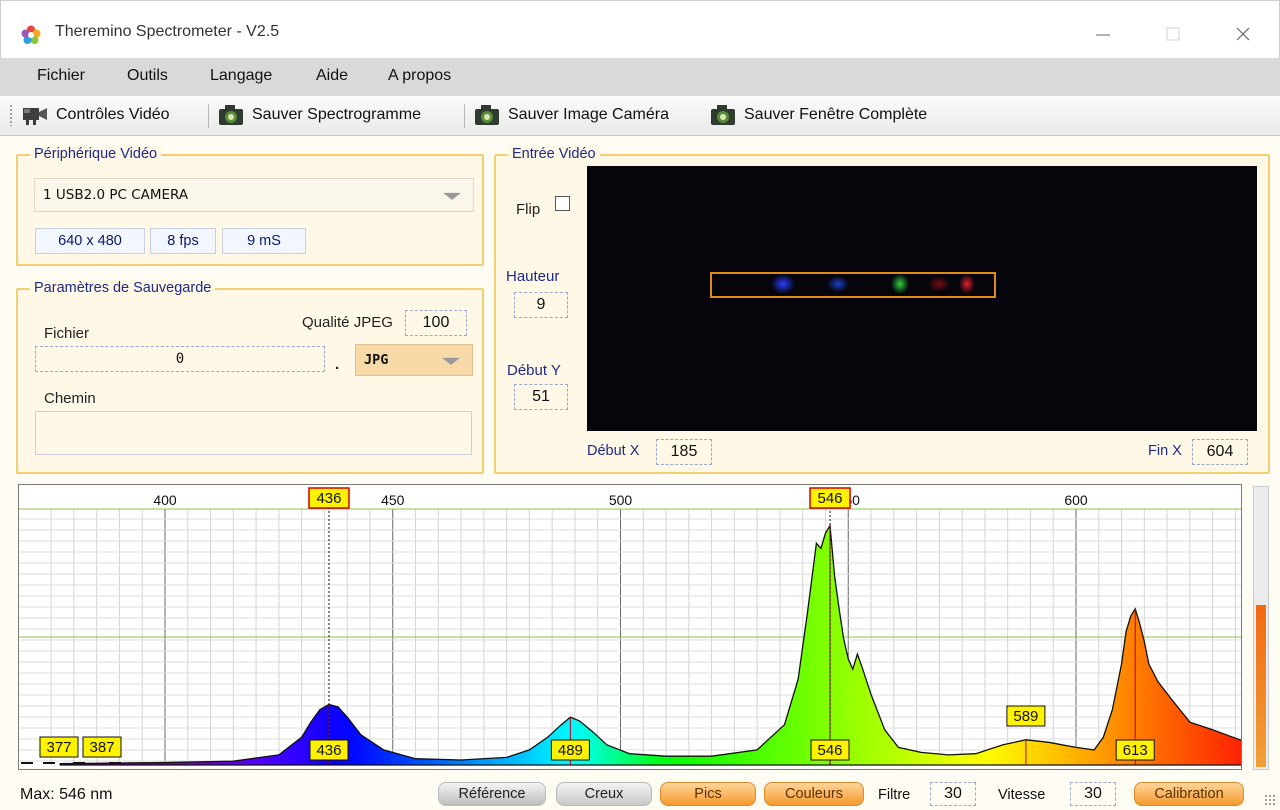 Image resolution: width=1280 pixels, height=810 pixels. What do you see at coordinates (147, 75) in the screenshot?
I see `menu-outils: Outils` at bounding box center [147, 75].